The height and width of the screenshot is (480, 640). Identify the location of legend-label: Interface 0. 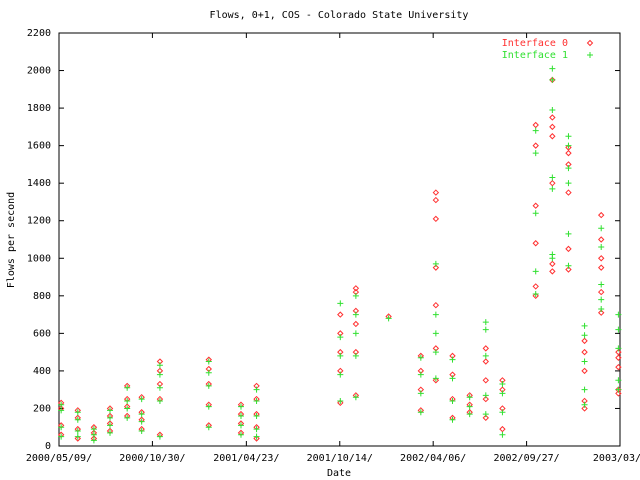
(535, 43).